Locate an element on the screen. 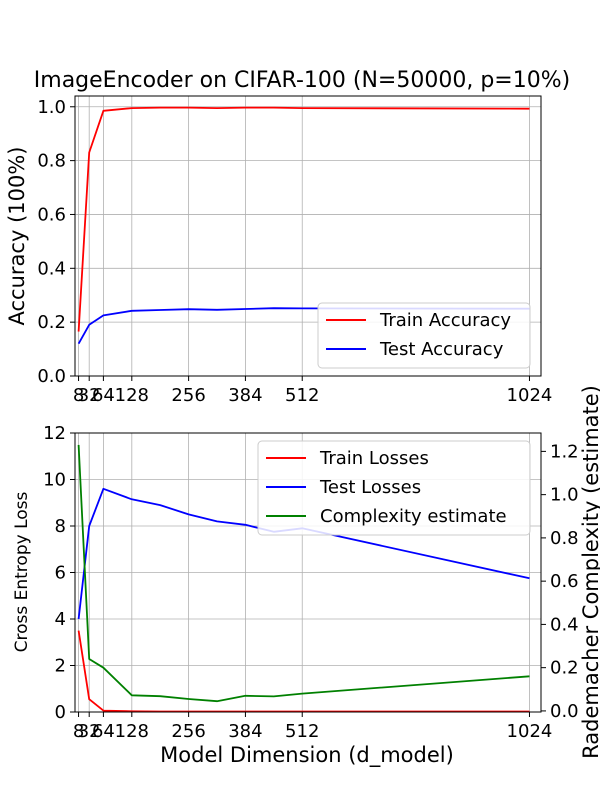 Image resolution: width=600 pixels, height=800 pixels. legend: Train Accuracy Test Accuracy is located at coordinates (424, 335).